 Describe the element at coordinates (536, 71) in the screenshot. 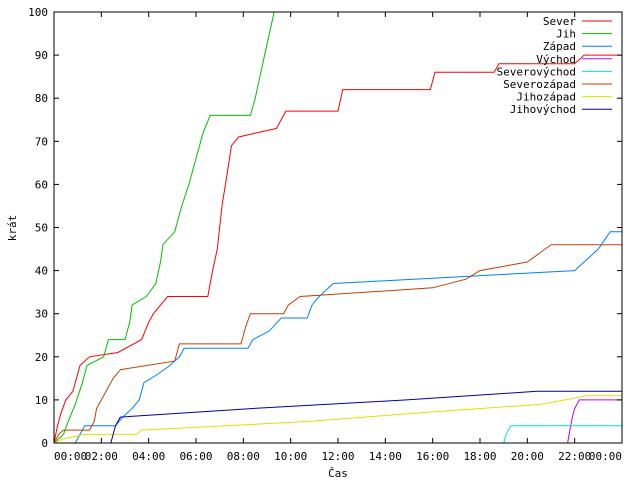

I see `legend-label: Severovýchod` at that location.